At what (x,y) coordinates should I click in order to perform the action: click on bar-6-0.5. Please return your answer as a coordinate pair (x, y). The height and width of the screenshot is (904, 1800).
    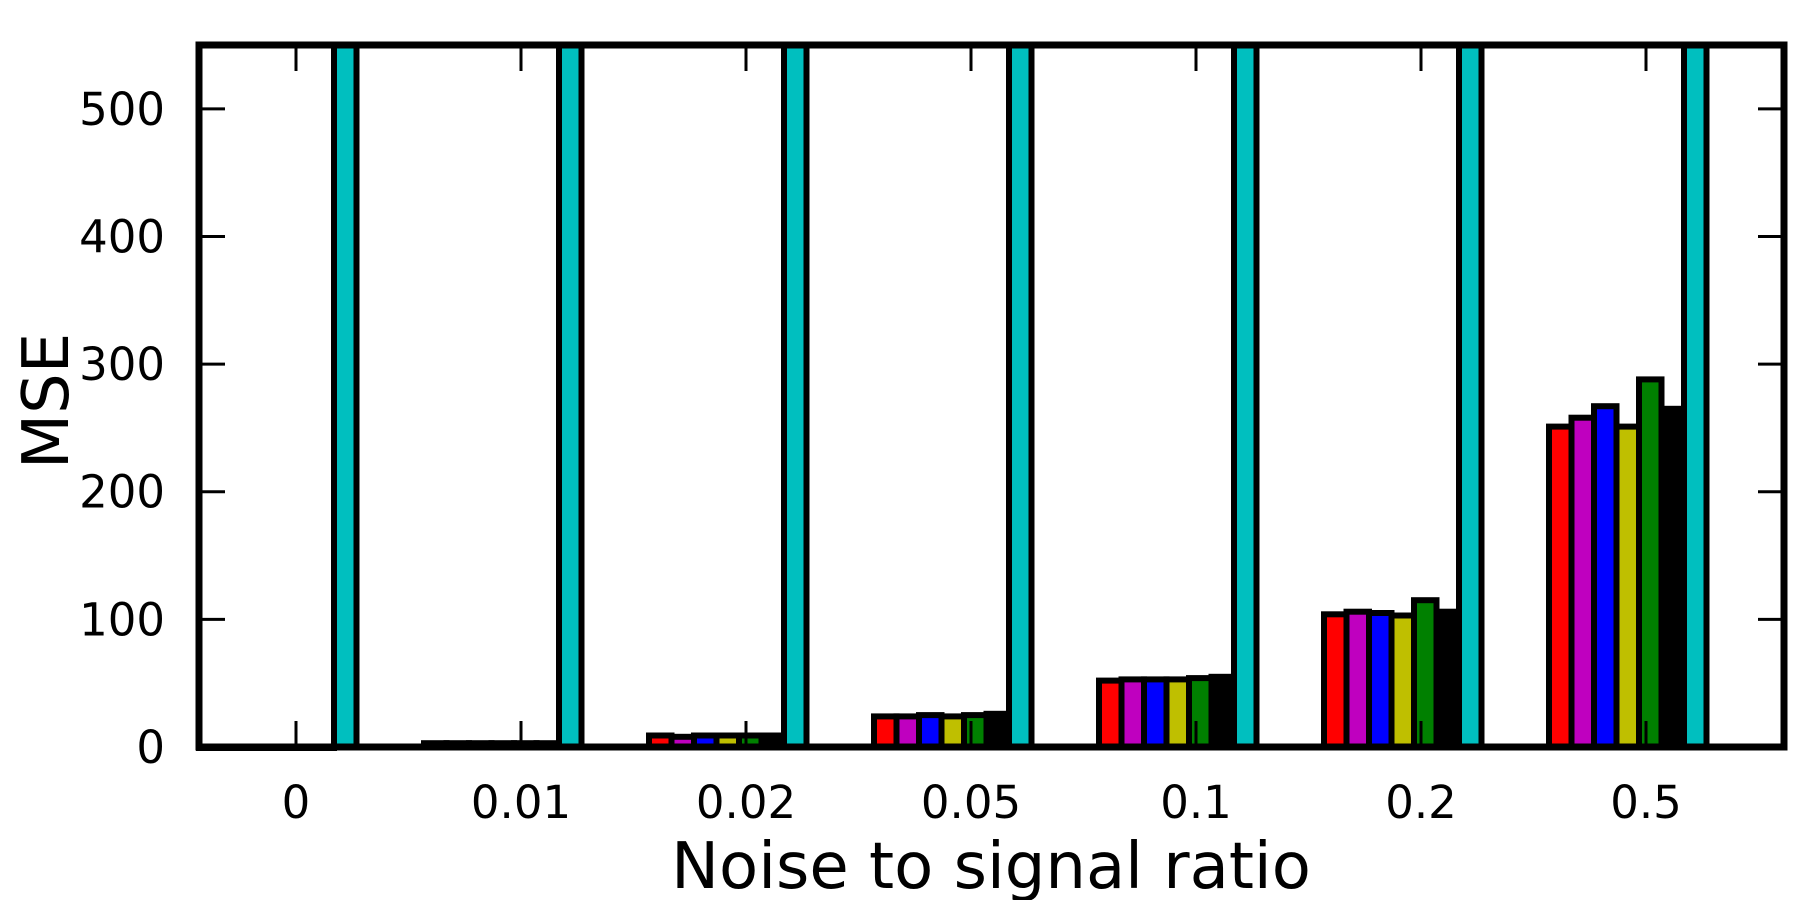
    Looking at the image, I should click on (1672, 577).